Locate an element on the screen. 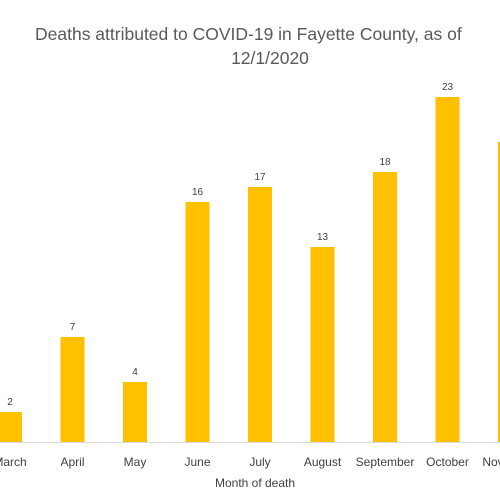  chart-title-line-2: 12/1/2020 is located at coordinates (270, 58).